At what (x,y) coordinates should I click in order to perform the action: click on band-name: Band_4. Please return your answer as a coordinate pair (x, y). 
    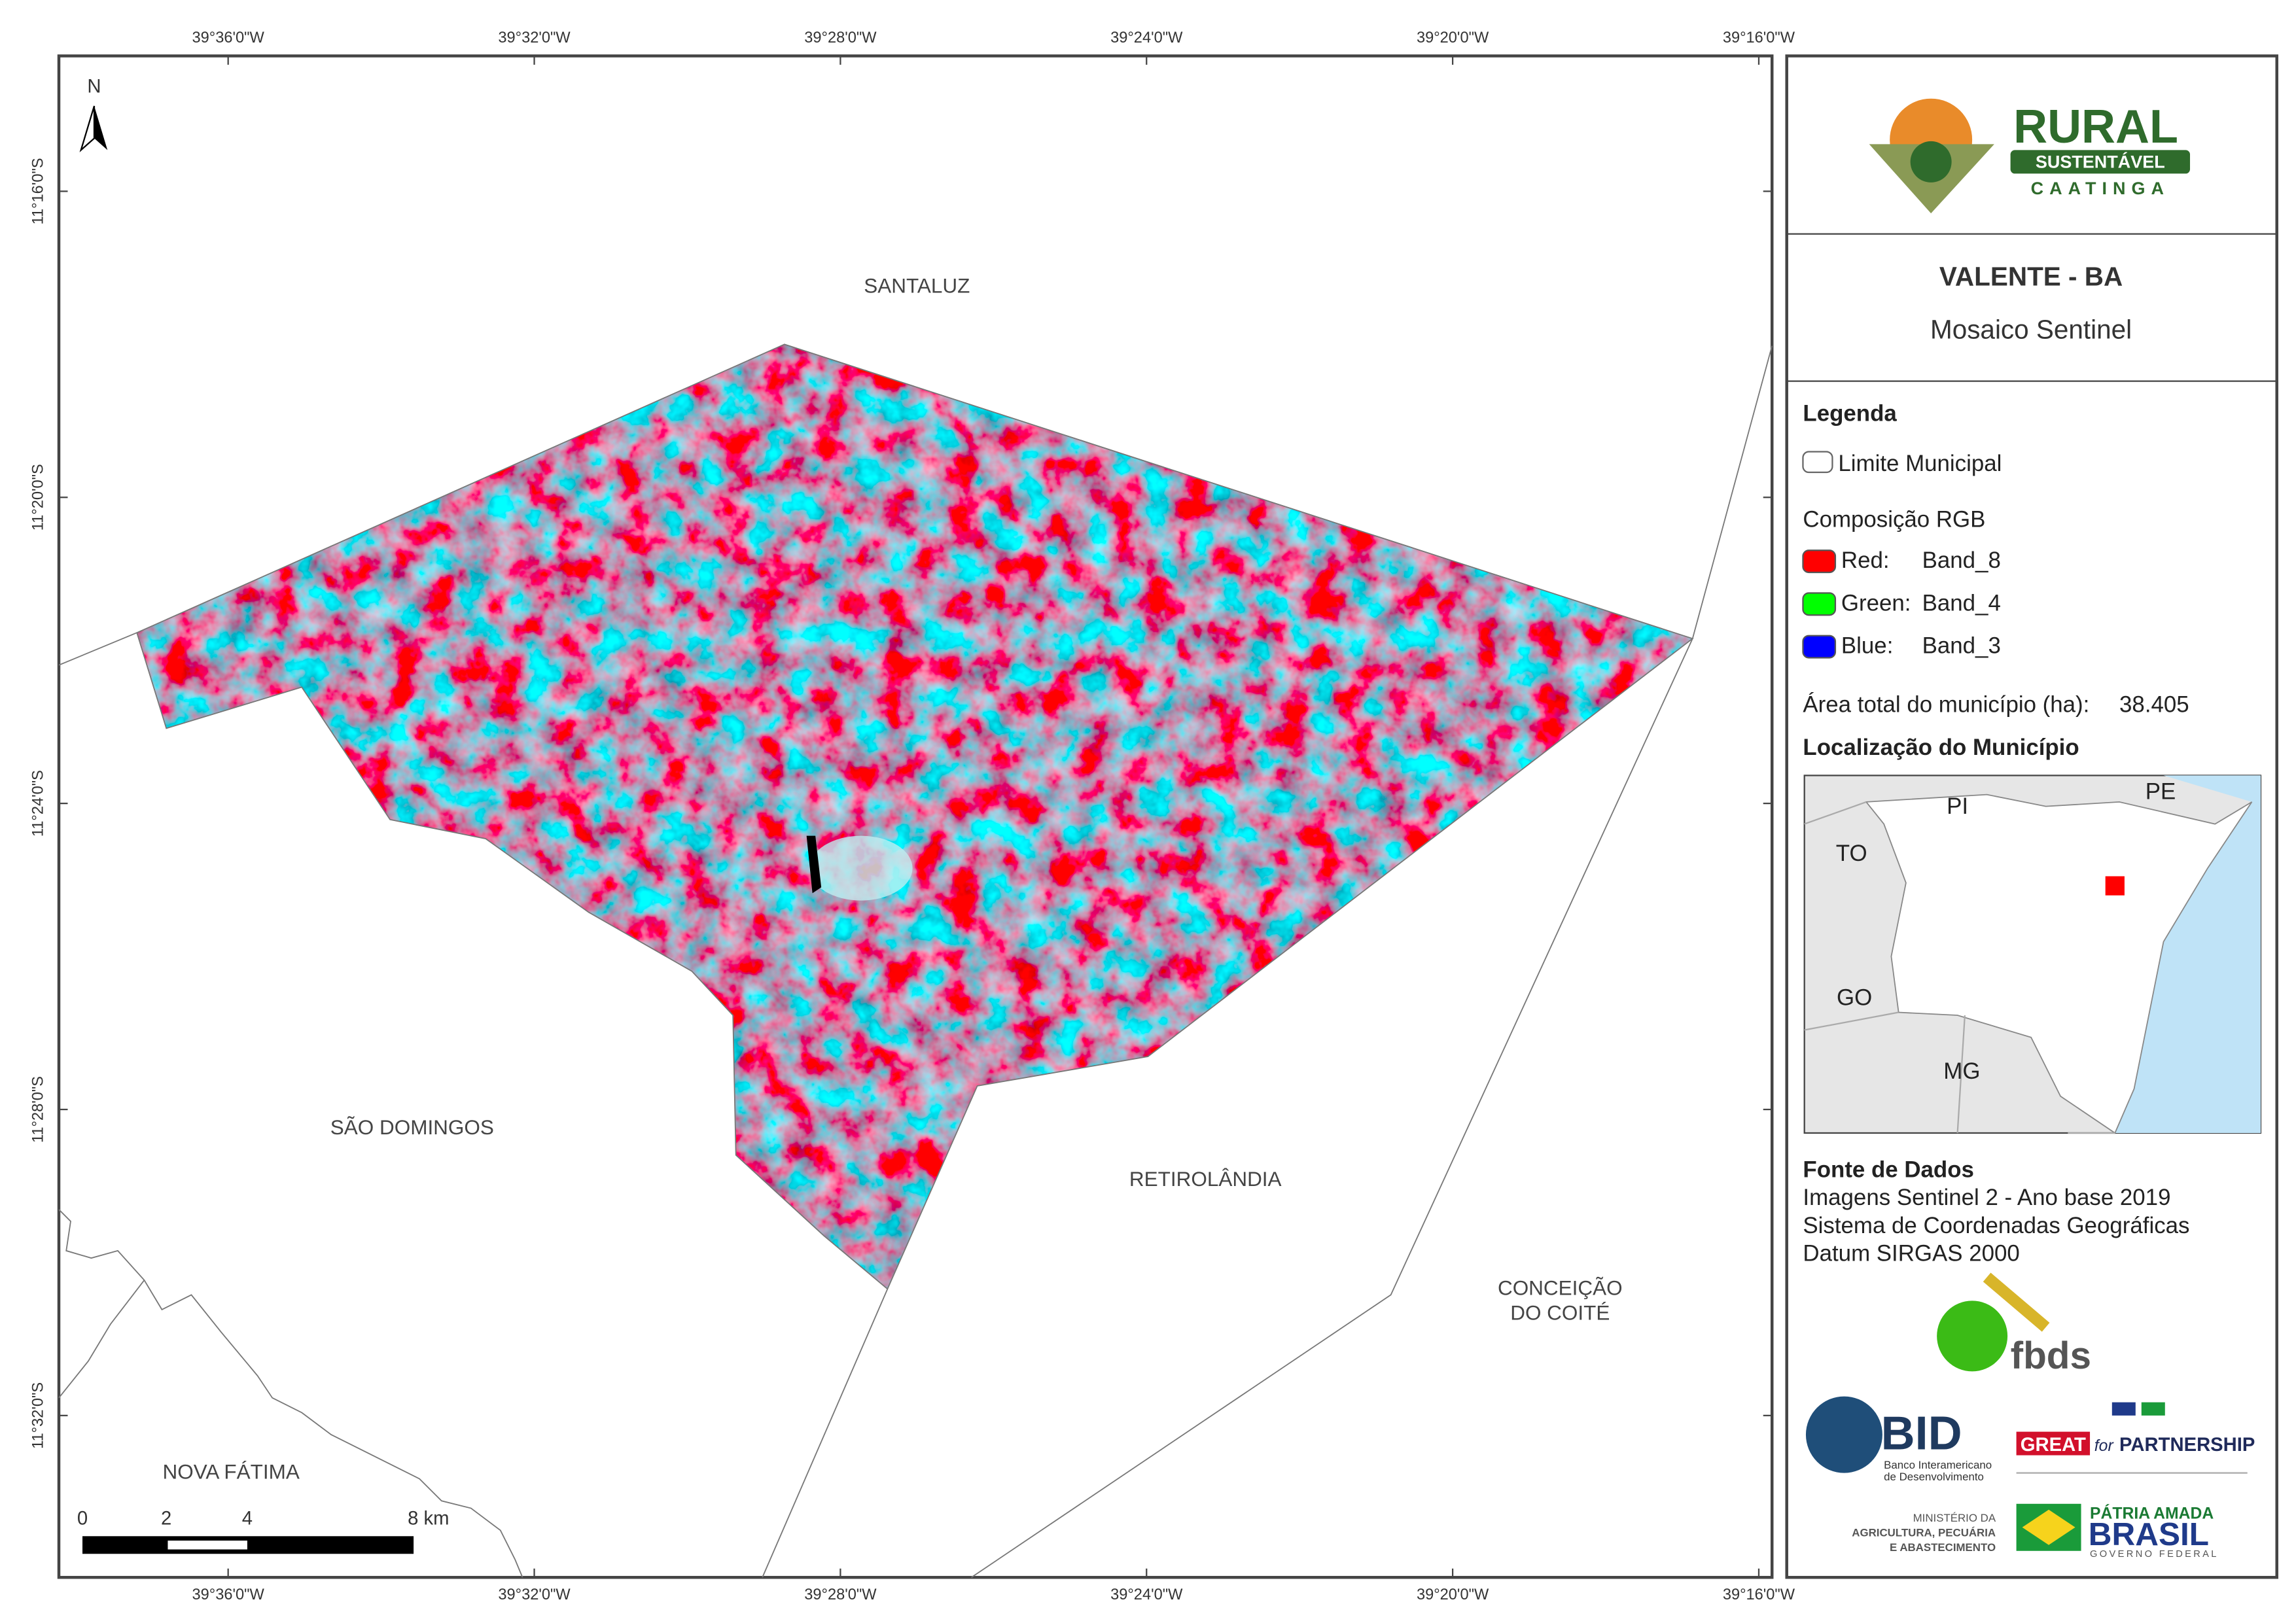
    Looking at the image, I should click on (1962, 603).